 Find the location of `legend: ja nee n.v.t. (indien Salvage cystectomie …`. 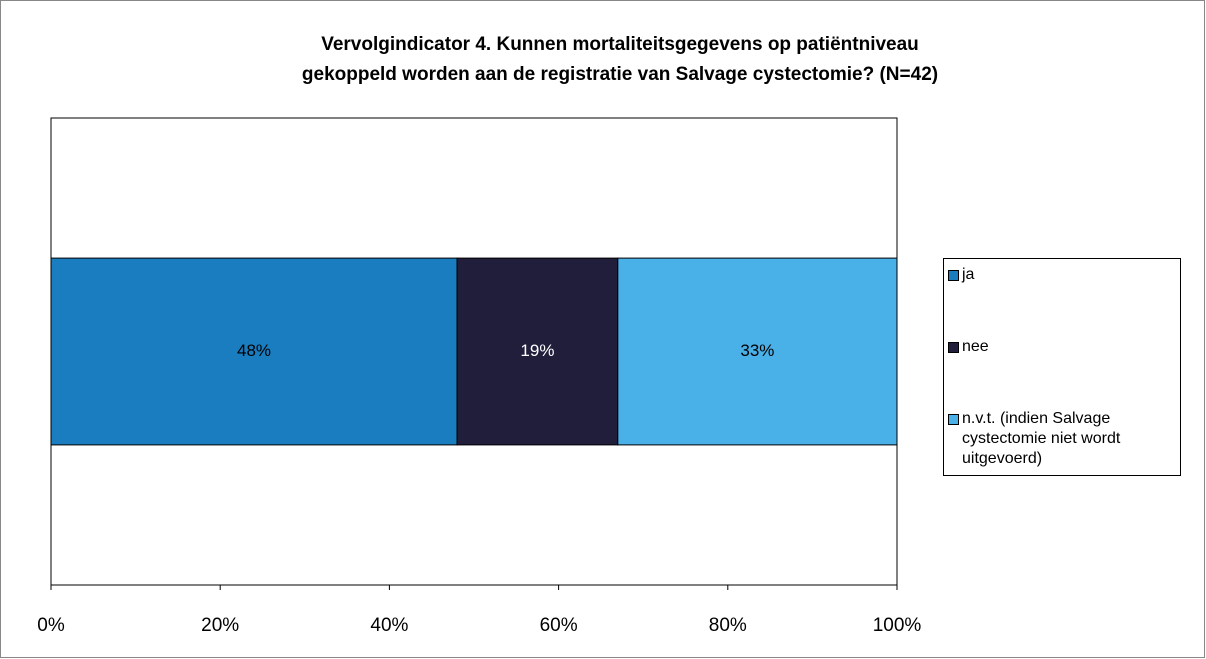

legend: ja nee n.v.t. (indien Salvage cystectomie … is located at coordinates (1062, 367).